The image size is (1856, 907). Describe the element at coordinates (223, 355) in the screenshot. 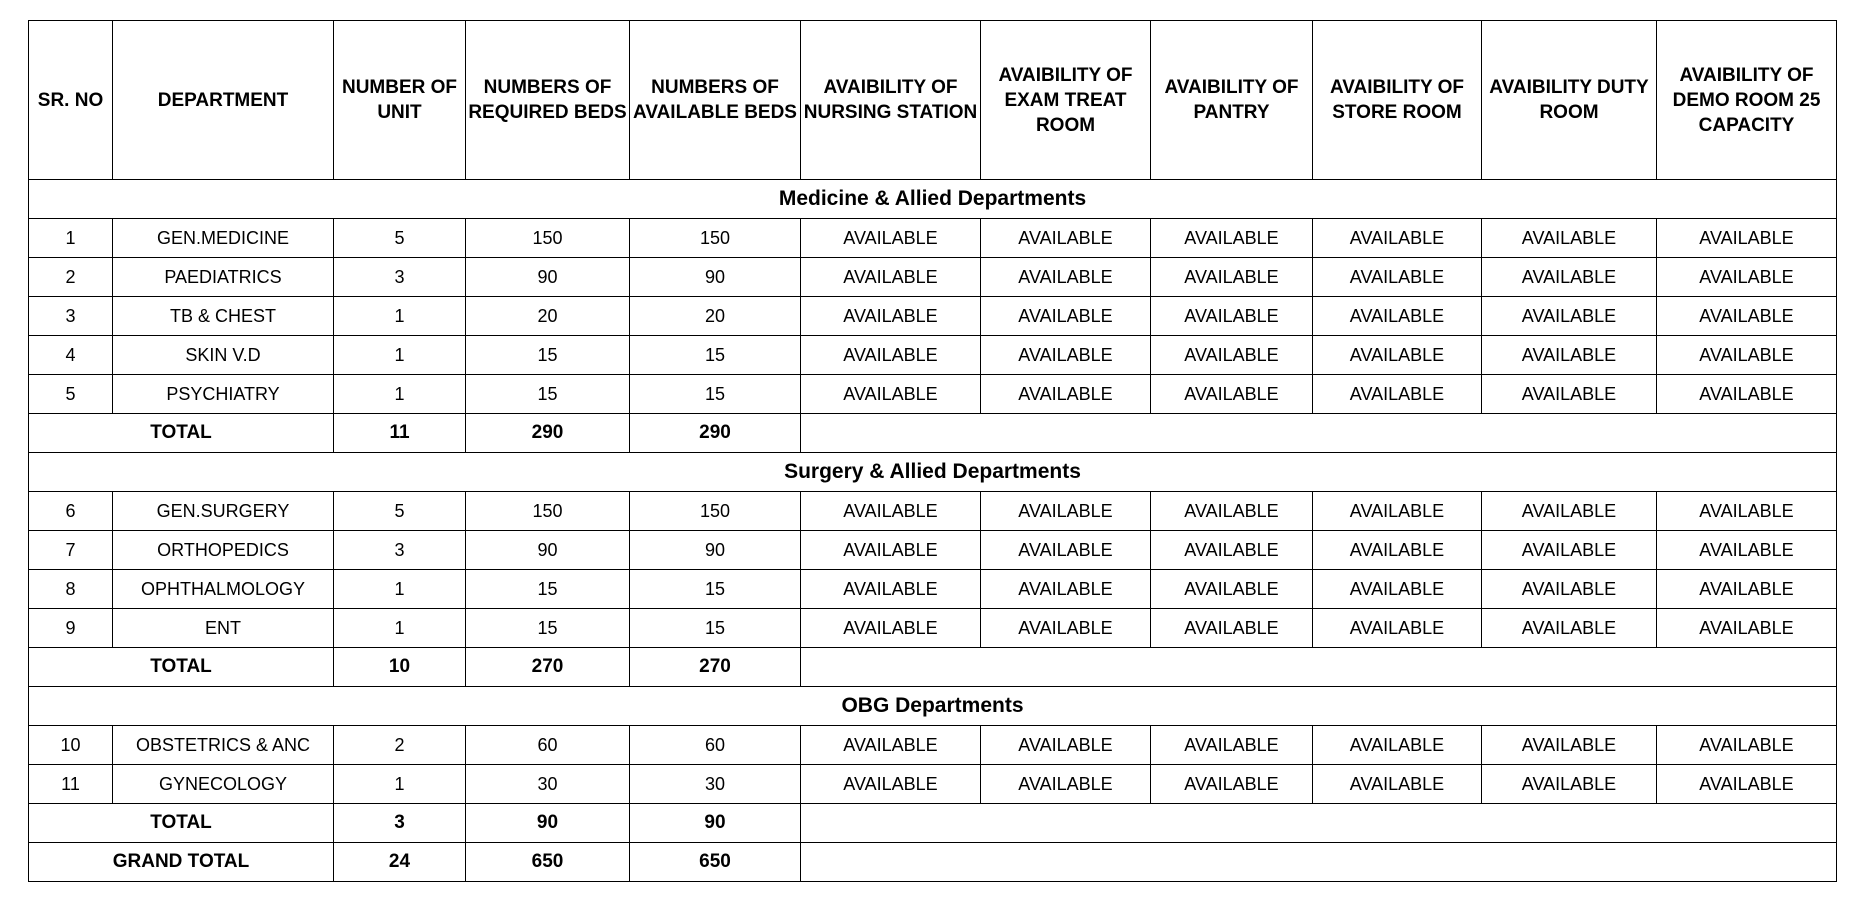

I see `cell: SKIN V.D` at that location.